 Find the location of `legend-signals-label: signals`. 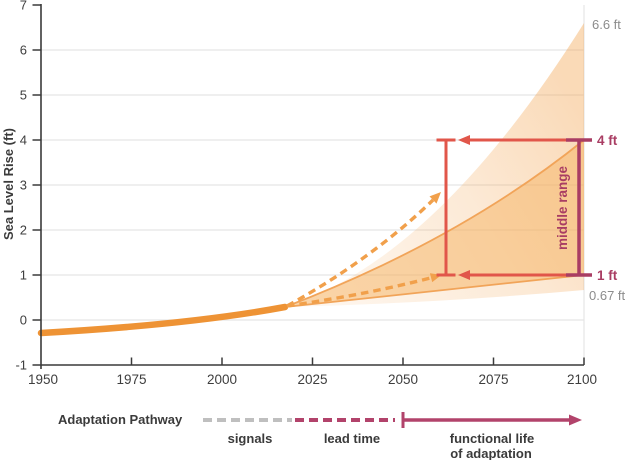

legend-signals-label: signals is located at coordinates (250, 438).